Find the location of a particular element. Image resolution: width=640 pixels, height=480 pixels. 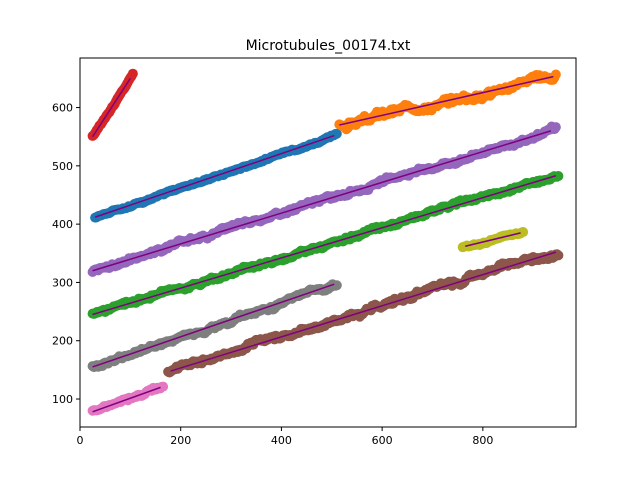

x-tick-label: 600 is located at coordinates (382, 440).